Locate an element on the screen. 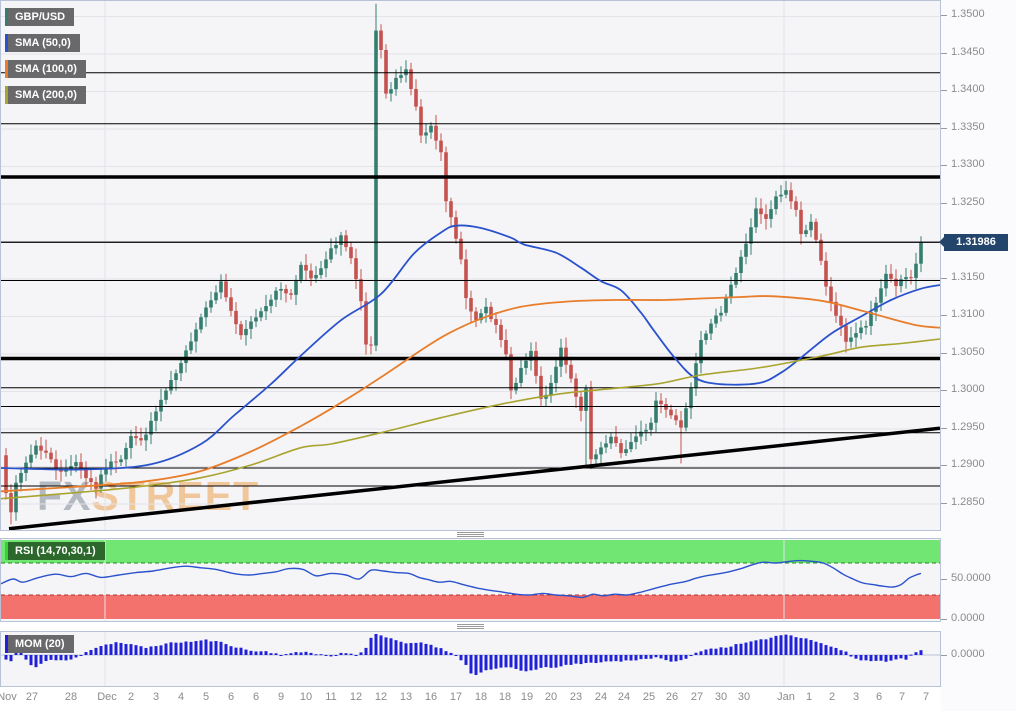 The height and width of the screenshot is (711, 1016). legend-item-sma50: SMA (50,0) is located at coordinates (42, 43).